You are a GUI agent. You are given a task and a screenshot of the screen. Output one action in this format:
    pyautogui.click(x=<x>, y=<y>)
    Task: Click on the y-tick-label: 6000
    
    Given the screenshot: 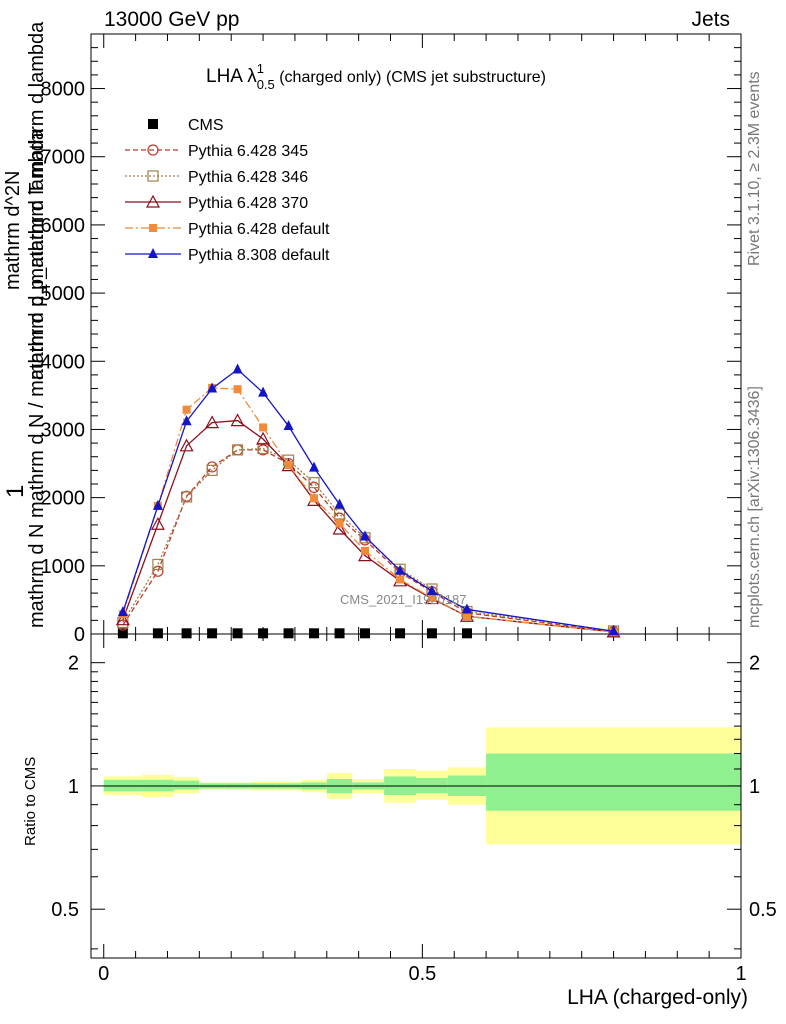 What is the action you would take?
    pyautogui.click(x=63, y=226)
    